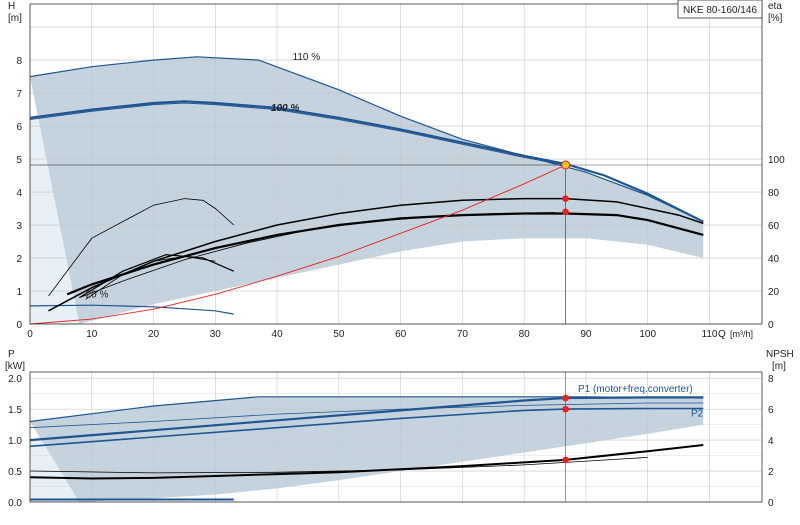 The width and height of the screenshot is (800, 525). I want to click on annotation-100: 100 %, so click(285, 108).